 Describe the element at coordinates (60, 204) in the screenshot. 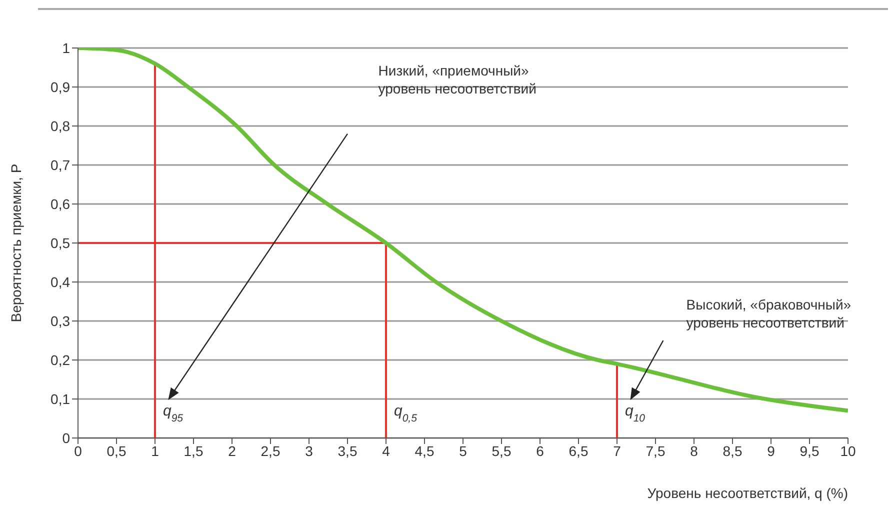

I see `y-tick-label: 0,6` at that location.